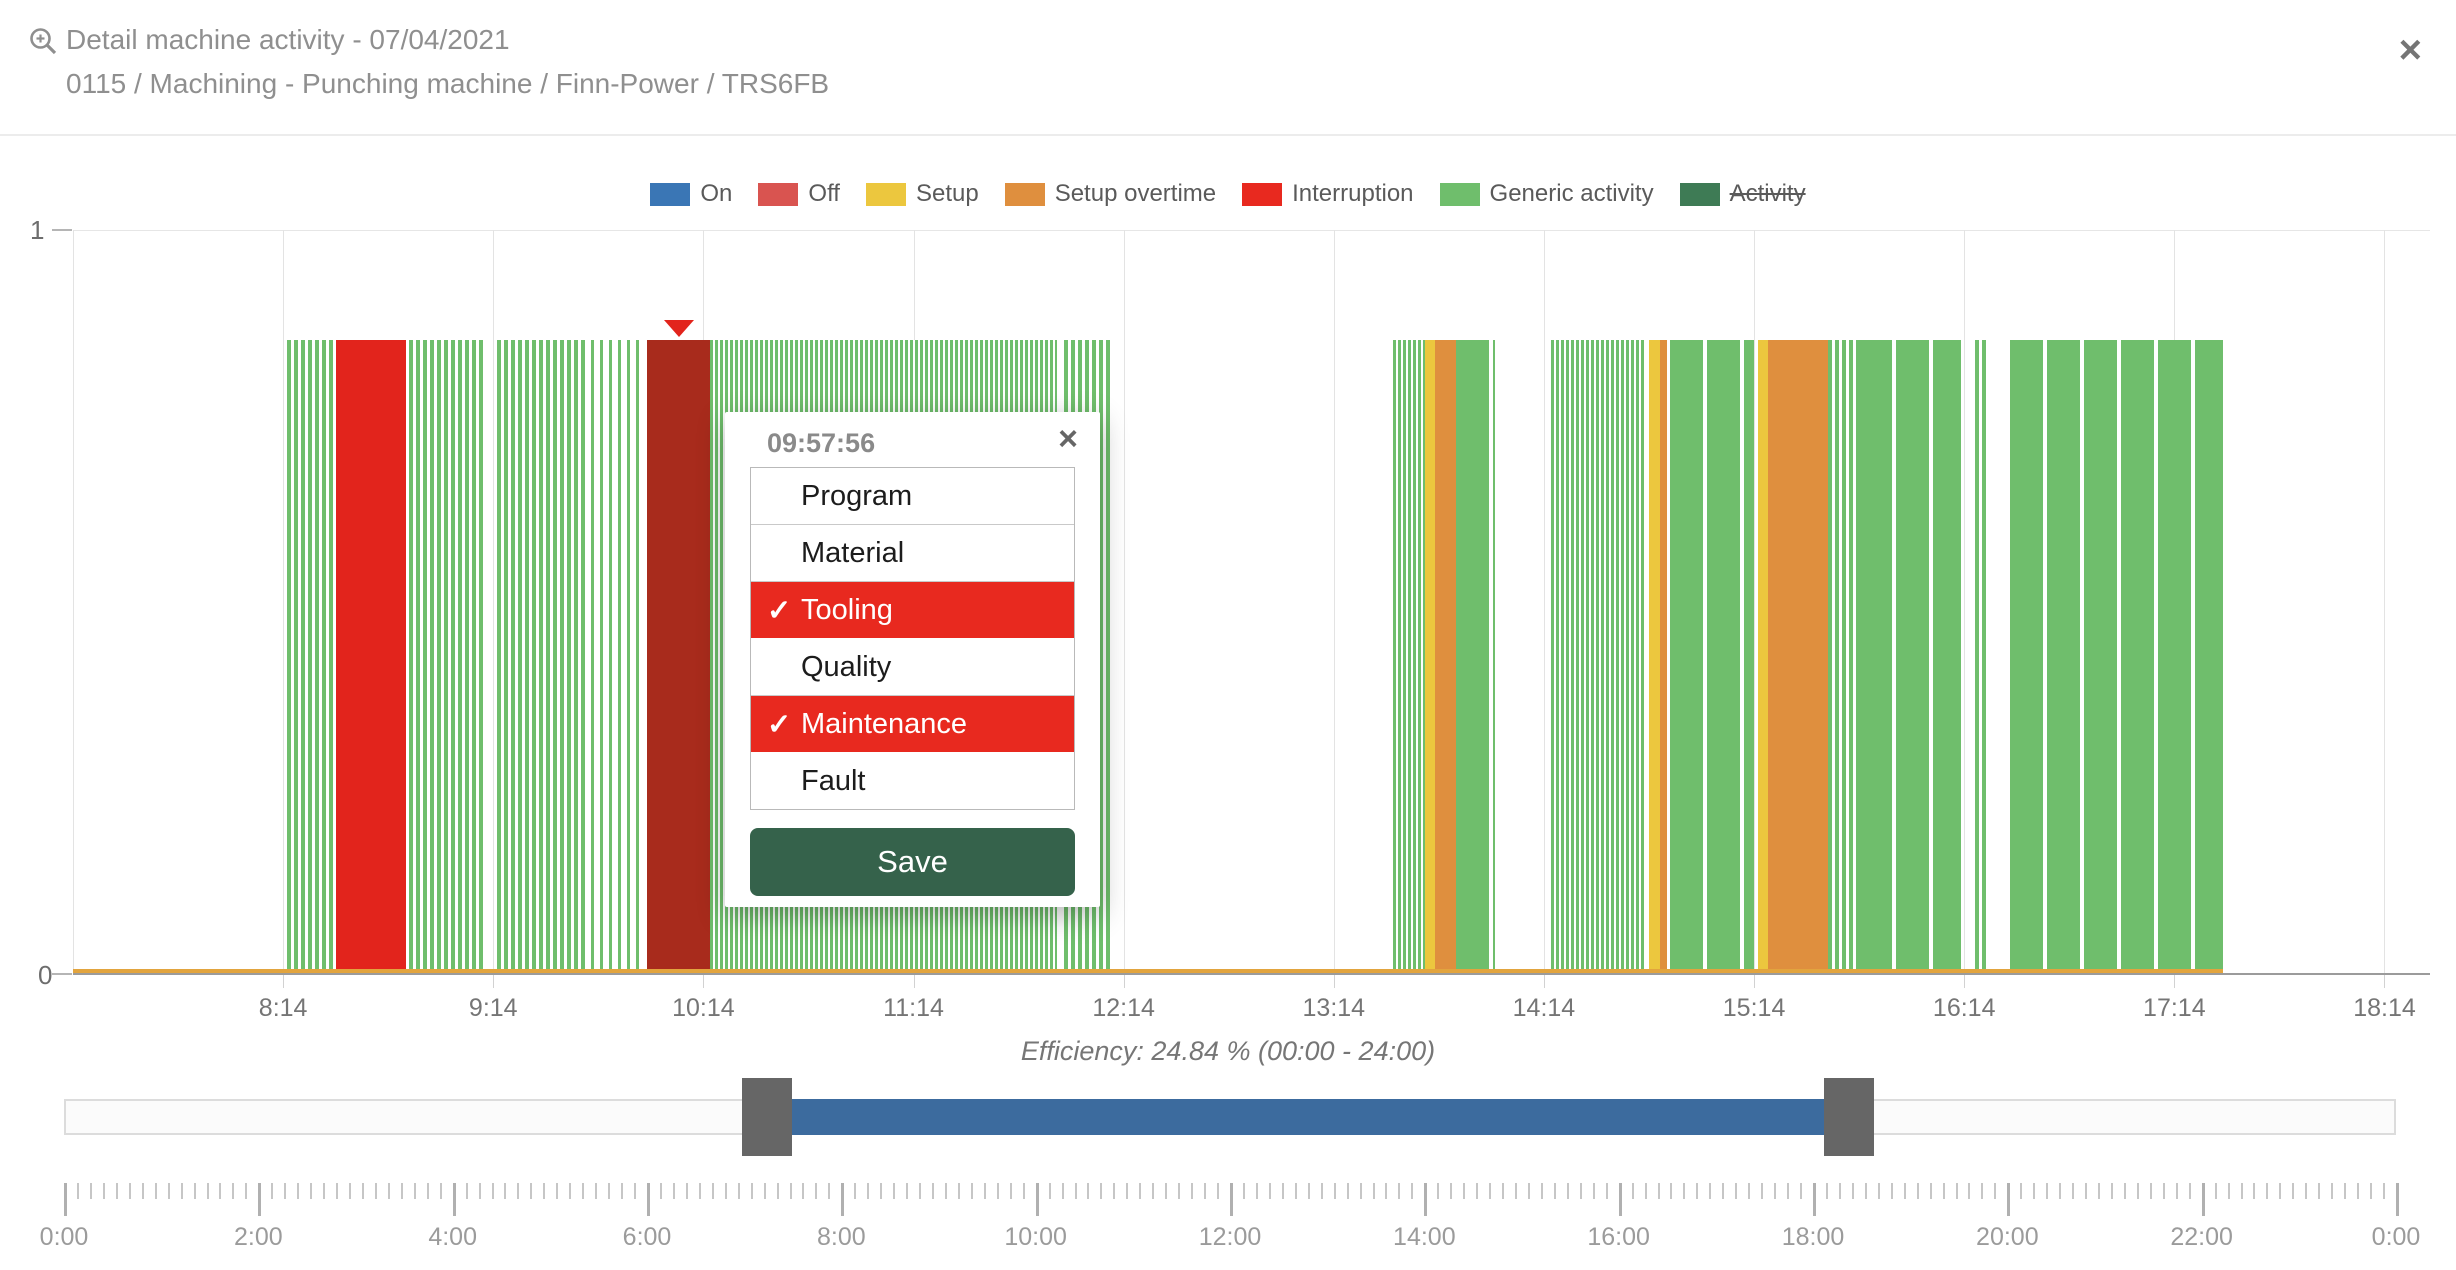 The width and height of the screenshot is (2456, 1270). What do you see at coordinates (1035, 1237) in the screenshot?
I see `ruler-tick-label: 10:00` at bounding box center [1035, 1237].